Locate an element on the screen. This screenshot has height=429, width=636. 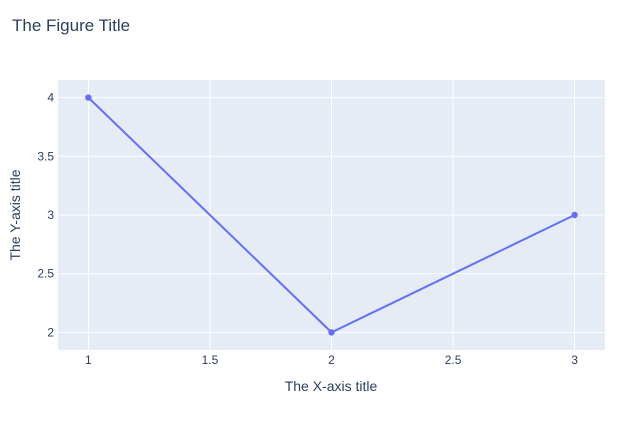
y-axis-ticks: 2 2.5 3 3.5 4 is located at coordinates (45, 215).